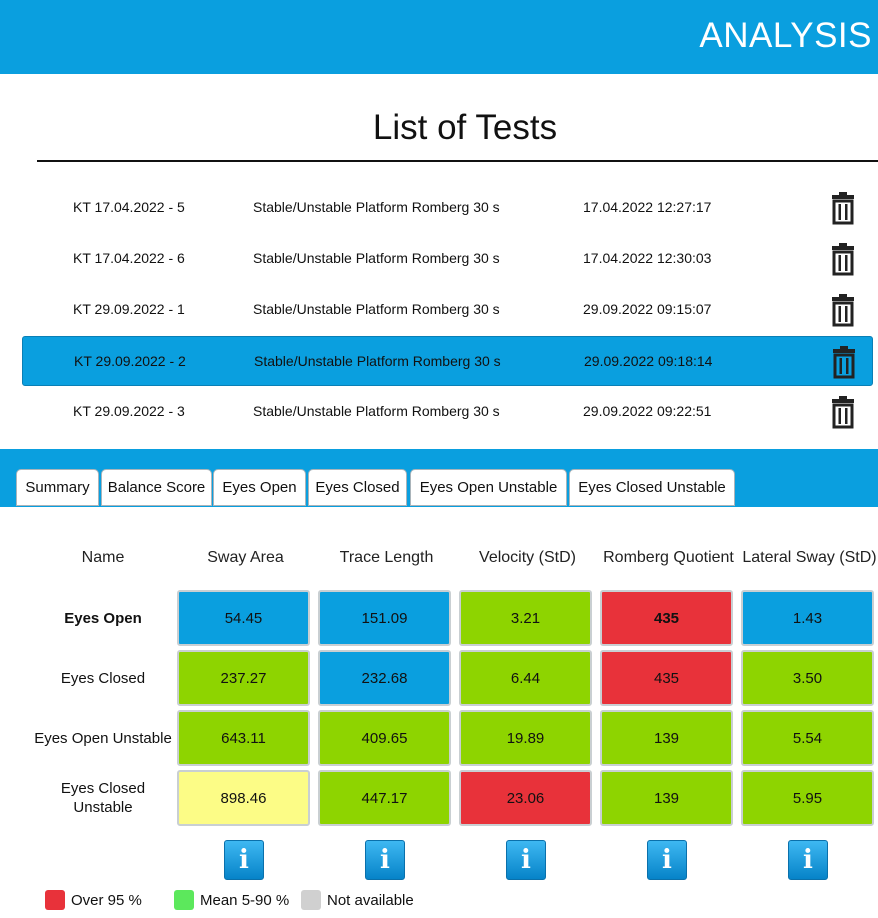 The width and height of the screenshot is (878, 918). I want to click on legend-item: Mean 5-90 %, so click(231, 900).